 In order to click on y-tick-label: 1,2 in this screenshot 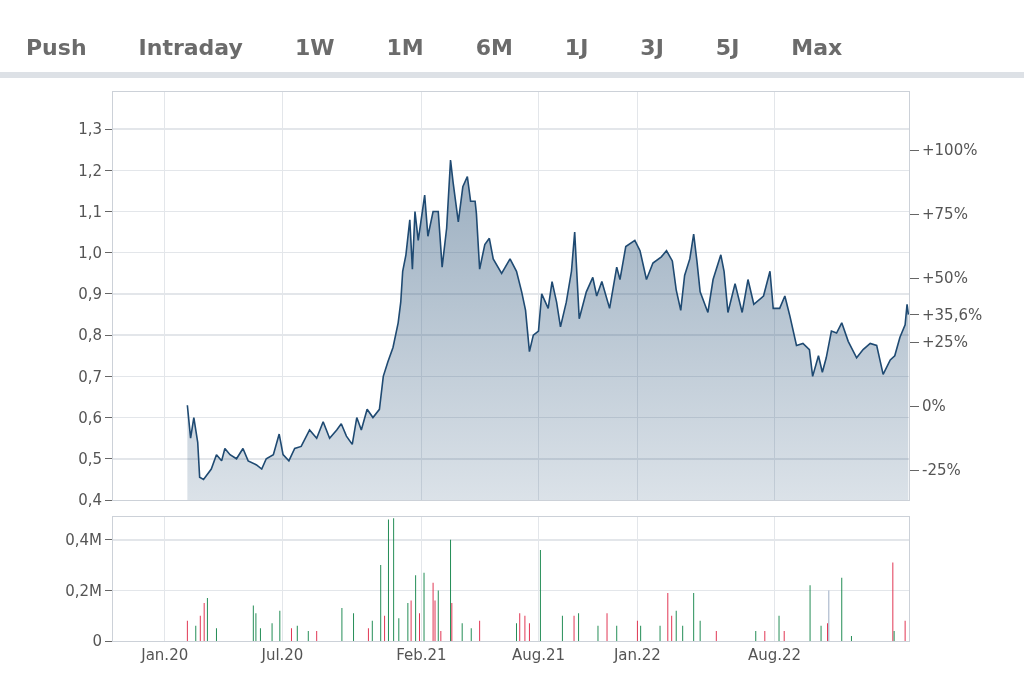, I will do `click(90, 170)`.